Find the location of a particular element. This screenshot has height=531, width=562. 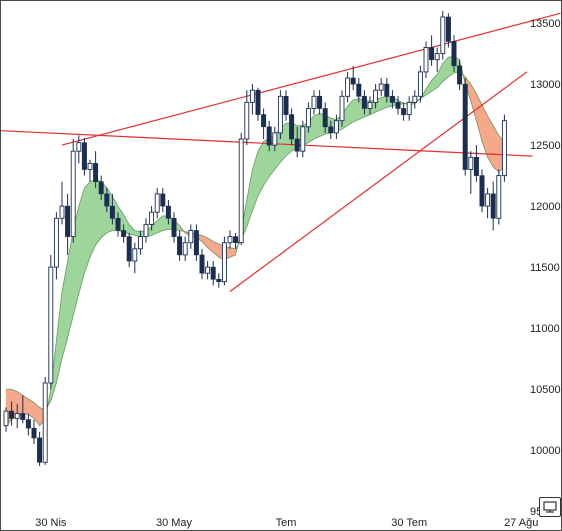

y-tick-label: 10500 is located at coordinates (545, 390).